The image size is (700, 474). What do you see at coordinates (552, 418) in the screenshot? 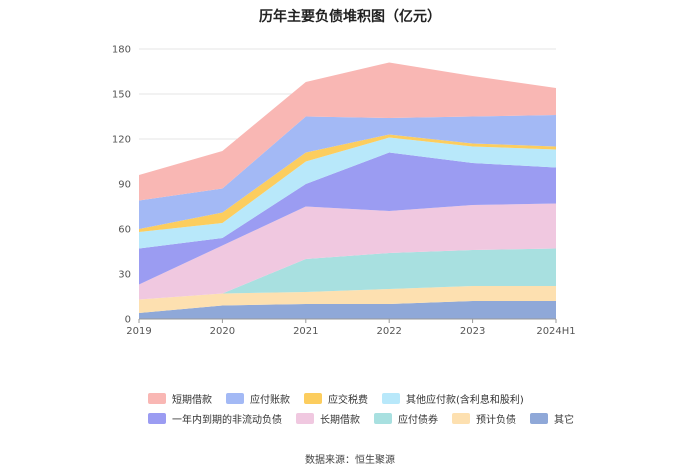
I see `legend-item: 其它` at bounding box center [552, 418].